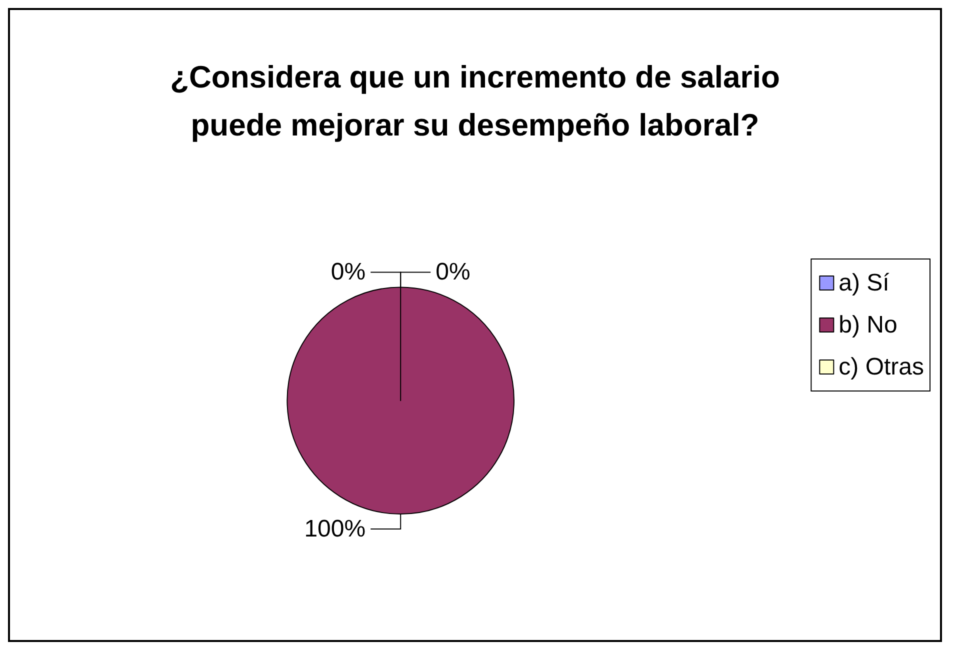 This screenshot has height=650, width=955. I want to click on data-label: 100%, so click(335, 529).